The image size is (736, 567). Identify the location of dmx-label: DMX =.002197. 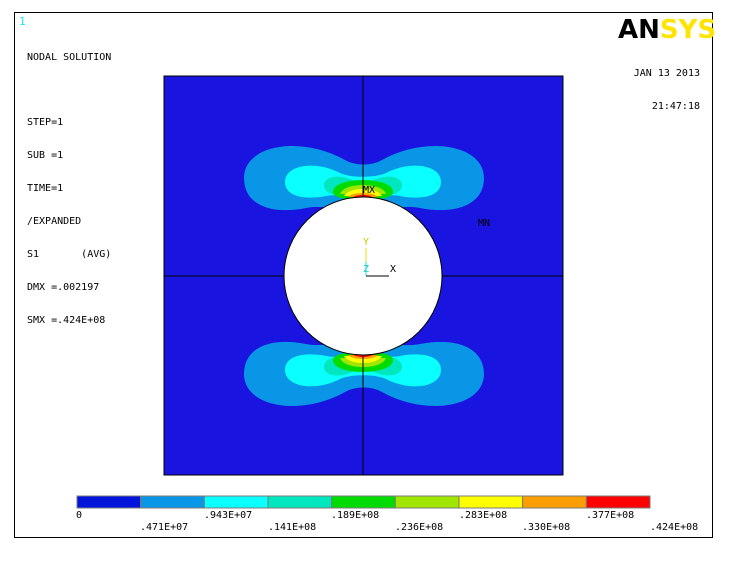
(63, 287).